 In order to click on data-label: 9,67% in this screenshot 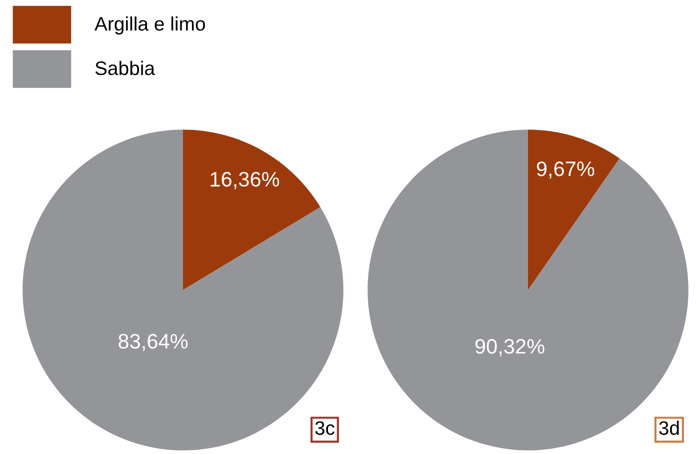, I will do `click(565, 170)`.